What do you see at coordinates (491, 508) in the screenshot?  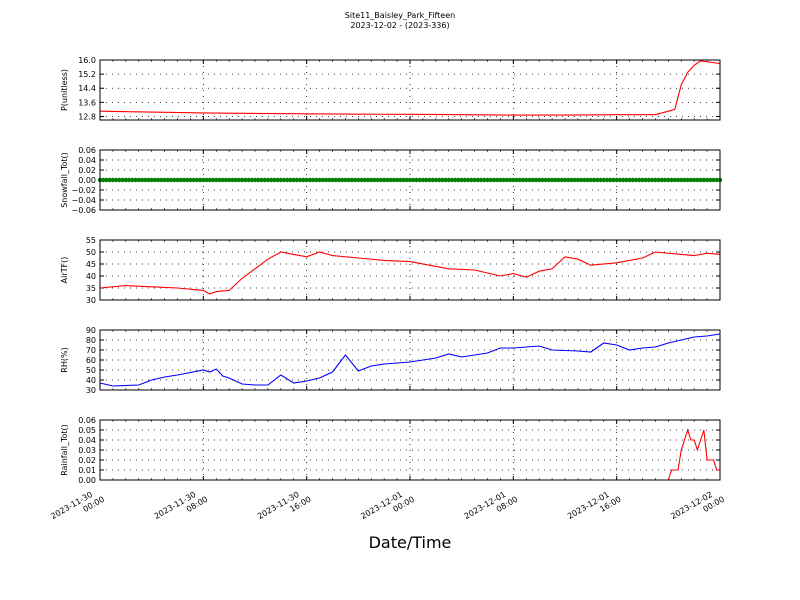 I see `x-tick-label: 2023-12-0108:00` at bounding box center [491, 508].